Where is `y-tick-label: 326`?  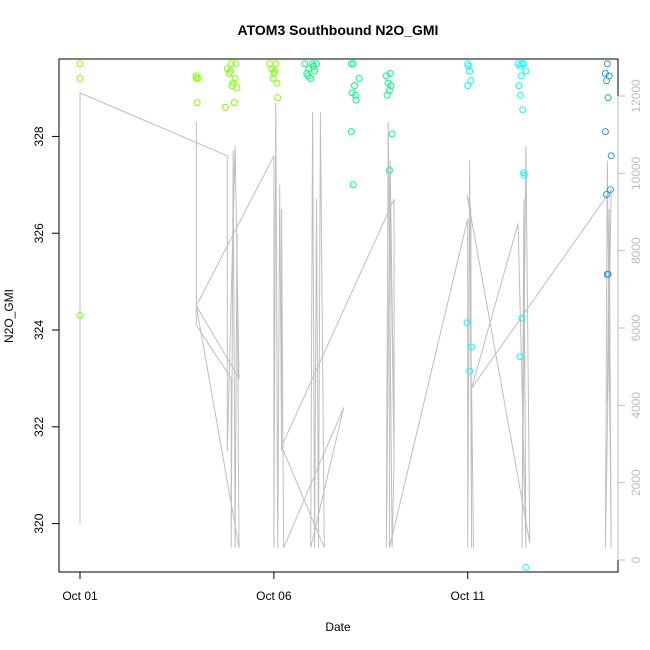
y-tick-label: 326 is located at coordinates (39, 233).